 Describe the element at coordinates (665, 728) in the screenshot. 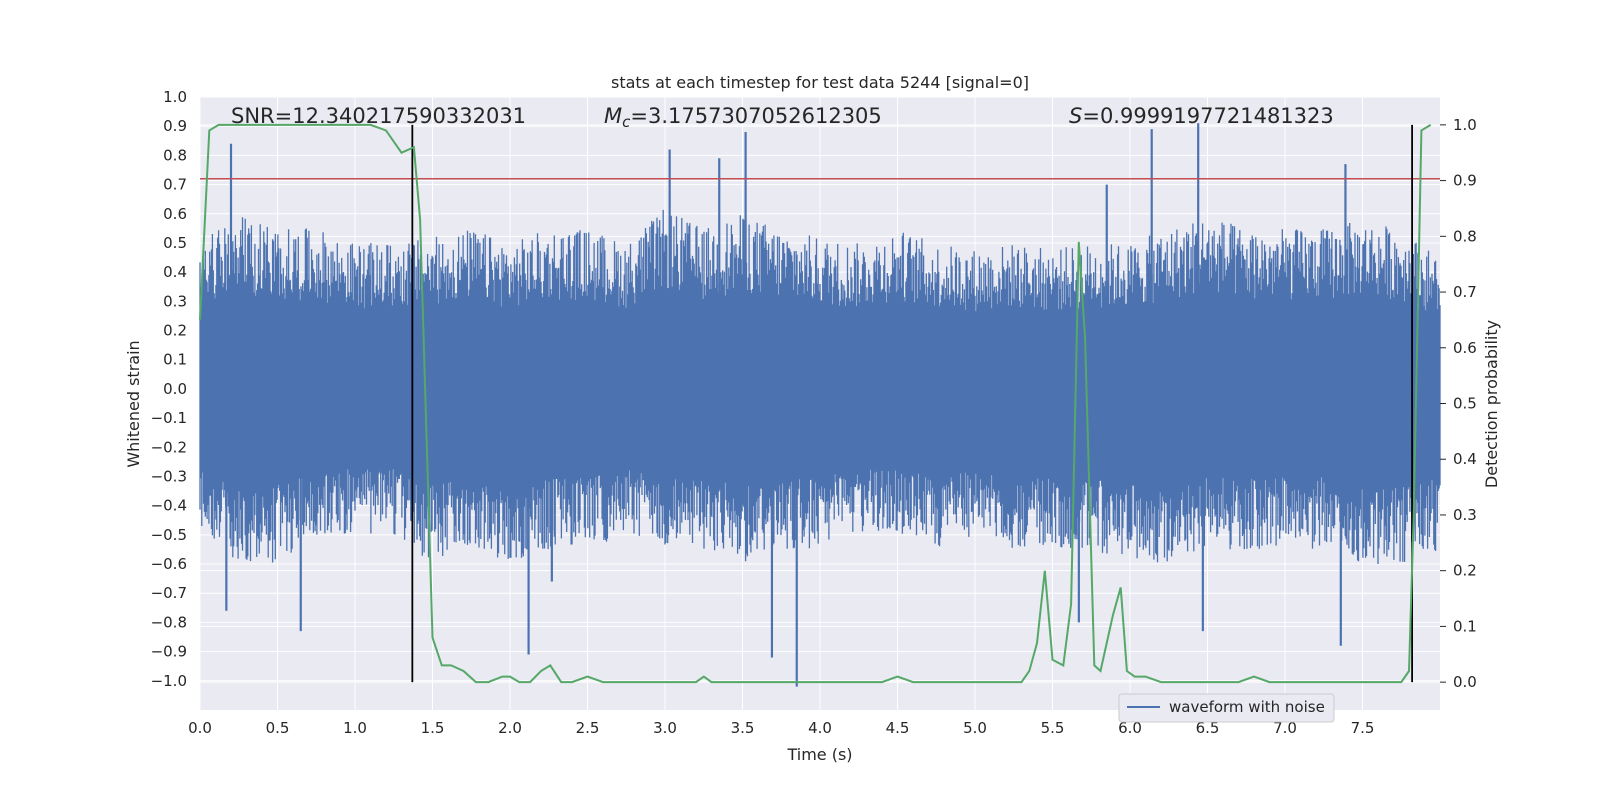

I see `x-tick-label: 3.0` at that location.